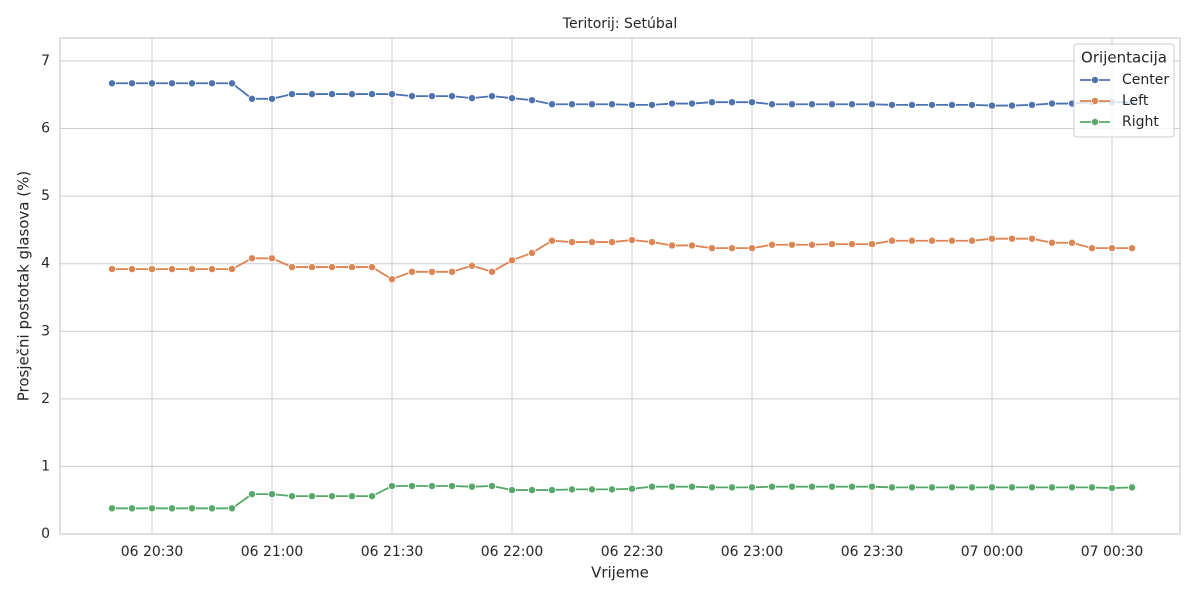  What do you see at coordinates (1140, 122) in the screenshot?
I see `legend-label: Right` at bounding box center [1140, 122].